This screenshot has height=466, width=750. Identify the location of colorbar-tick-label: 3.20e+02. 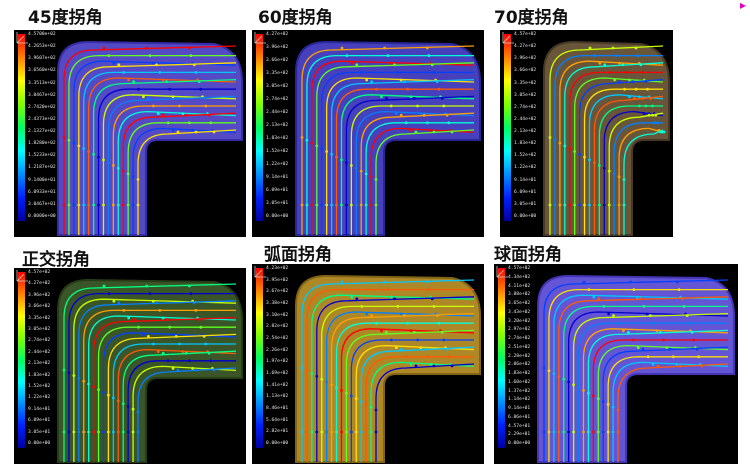
(519, 321).